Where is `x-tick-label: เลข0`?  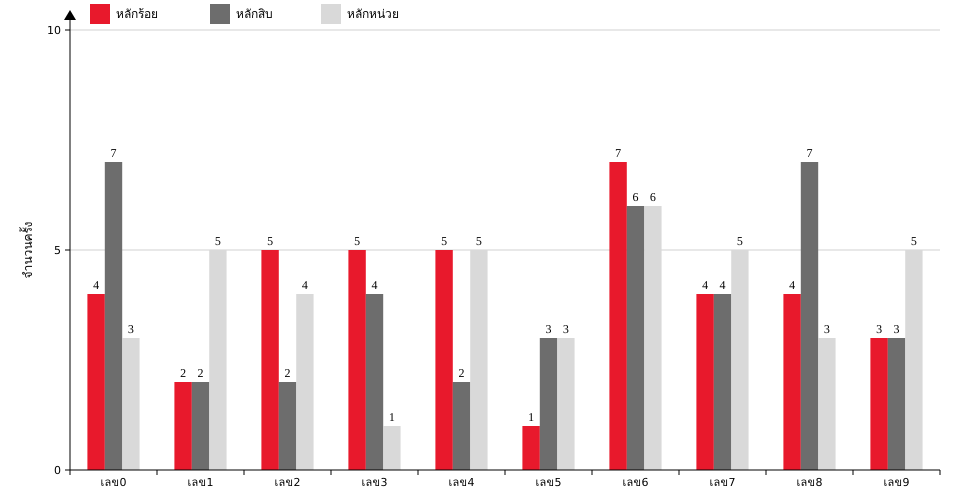
x-tick-label: เลข0 is located at coordinates (113, 482).